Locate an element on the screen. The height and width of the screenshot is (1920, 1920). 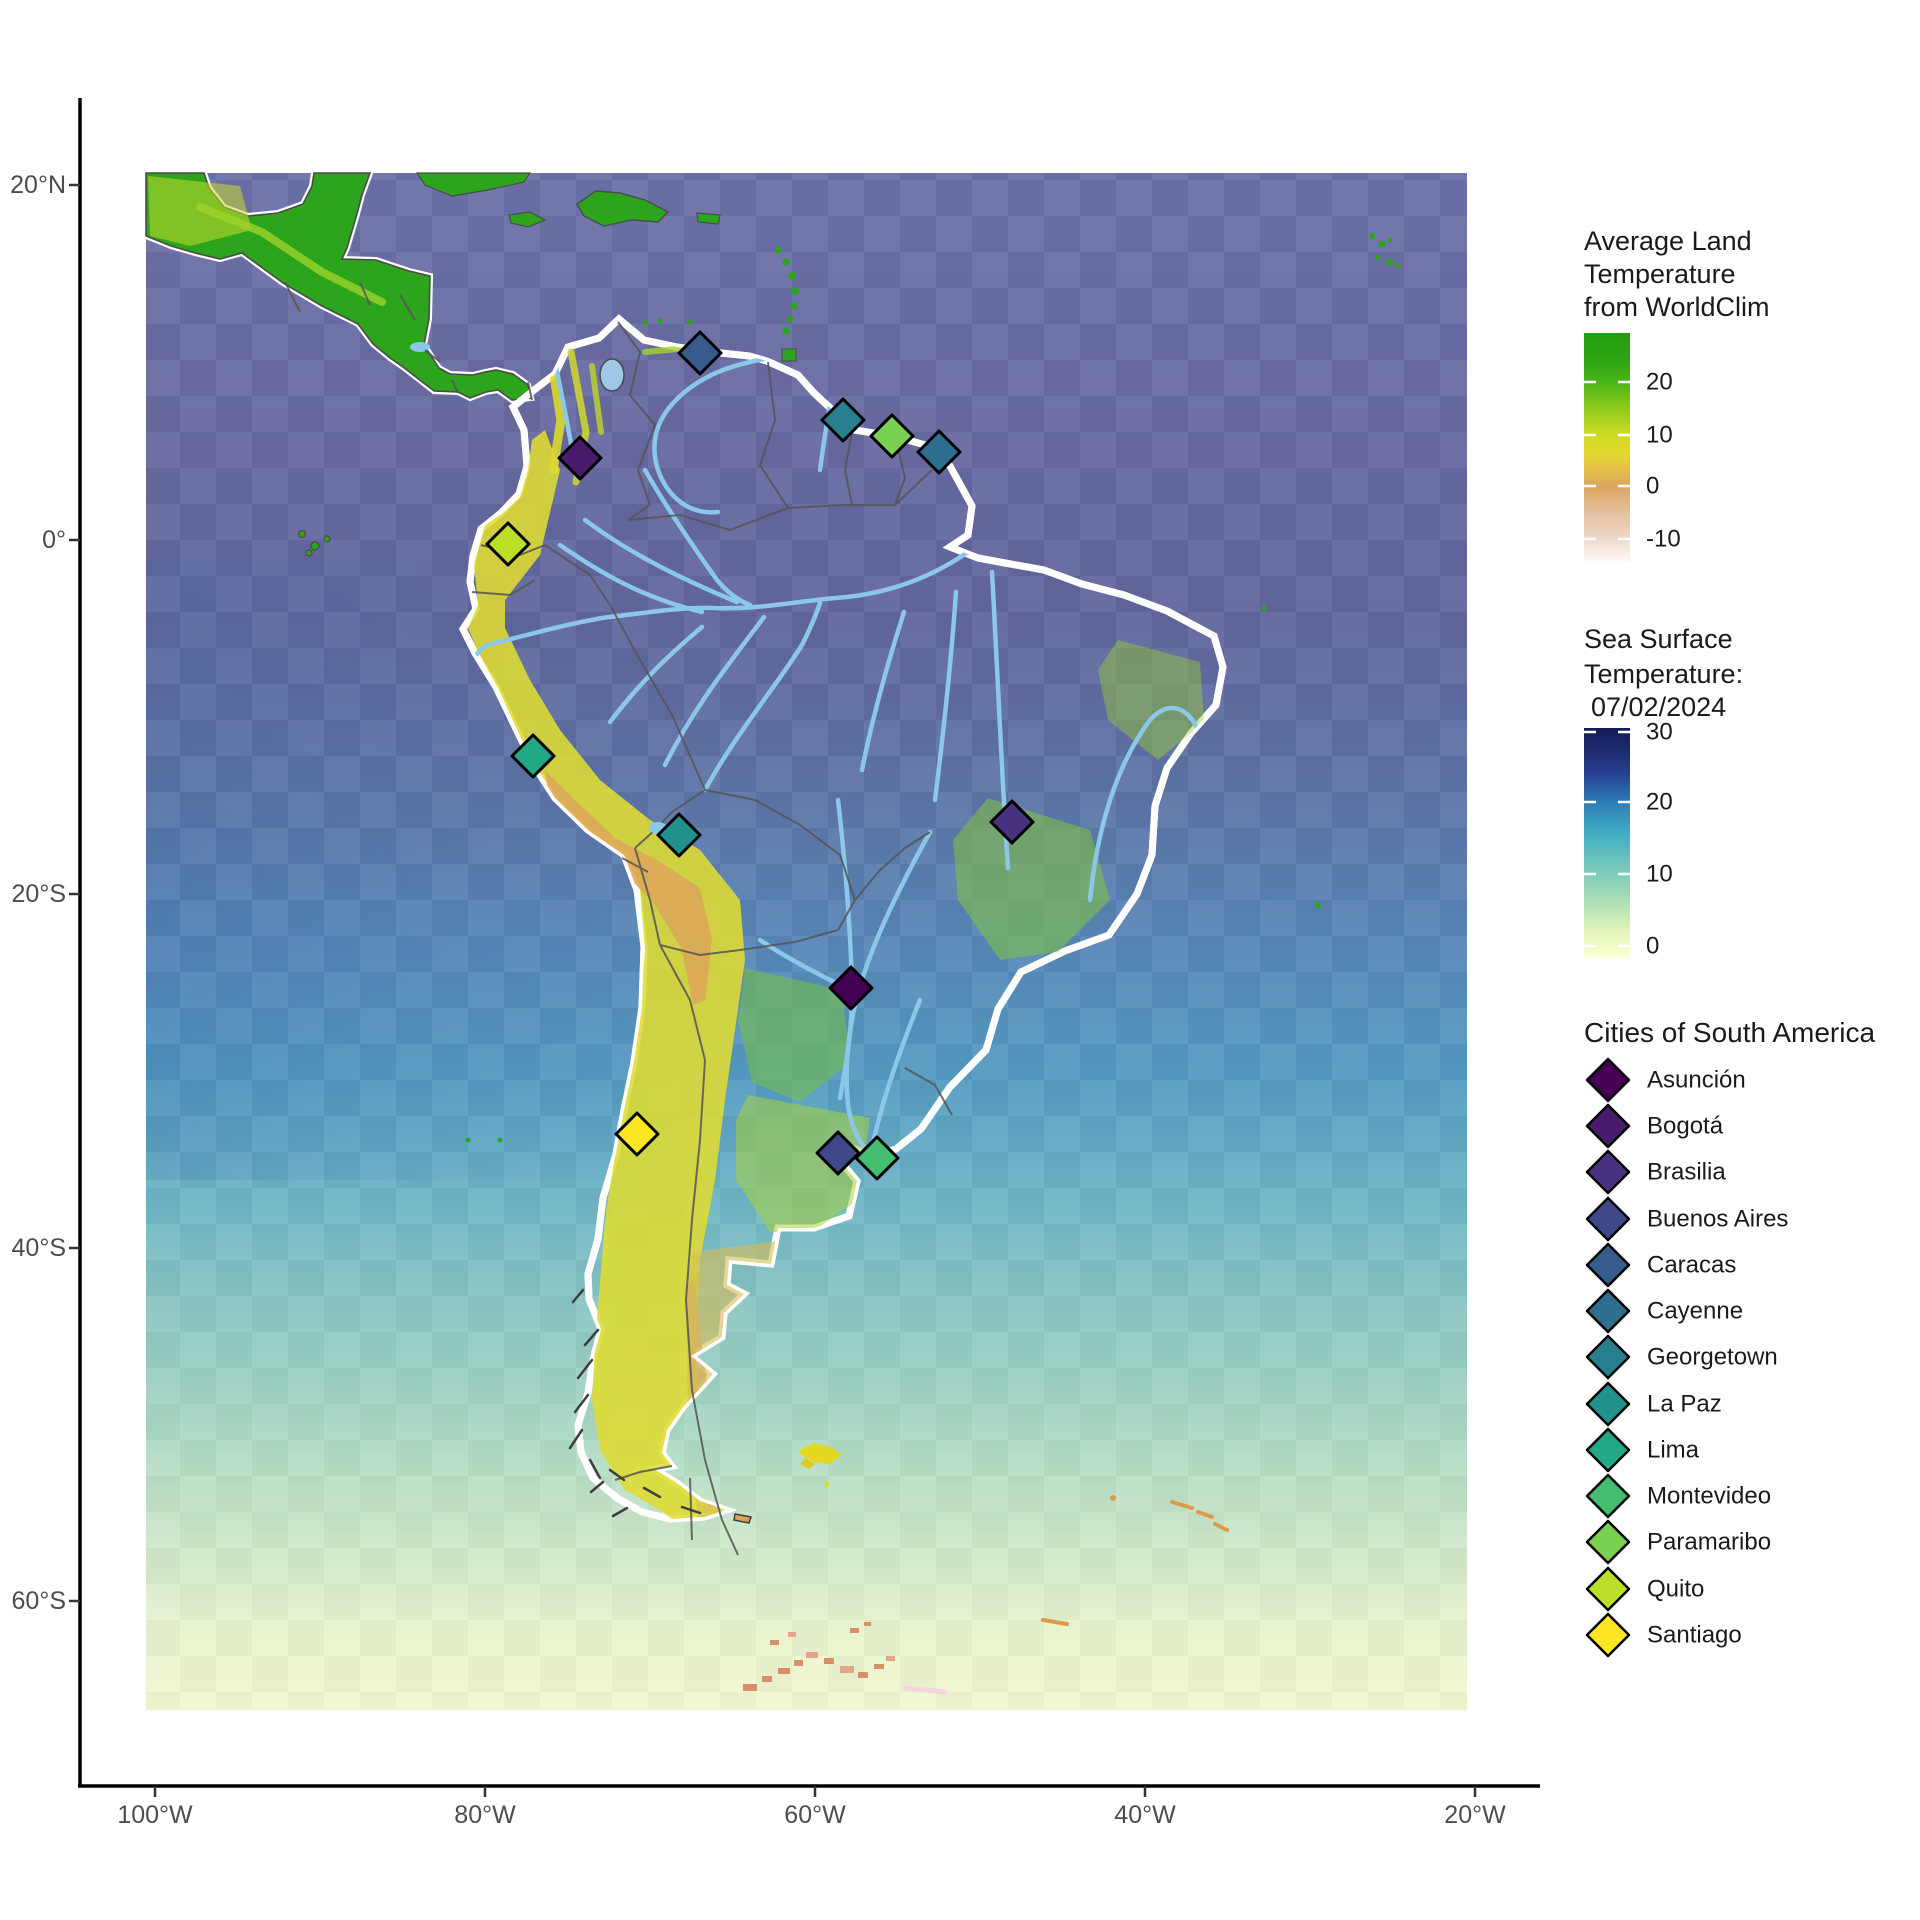
sst-tick-0: 0 is located at coordinates (1652, 946).